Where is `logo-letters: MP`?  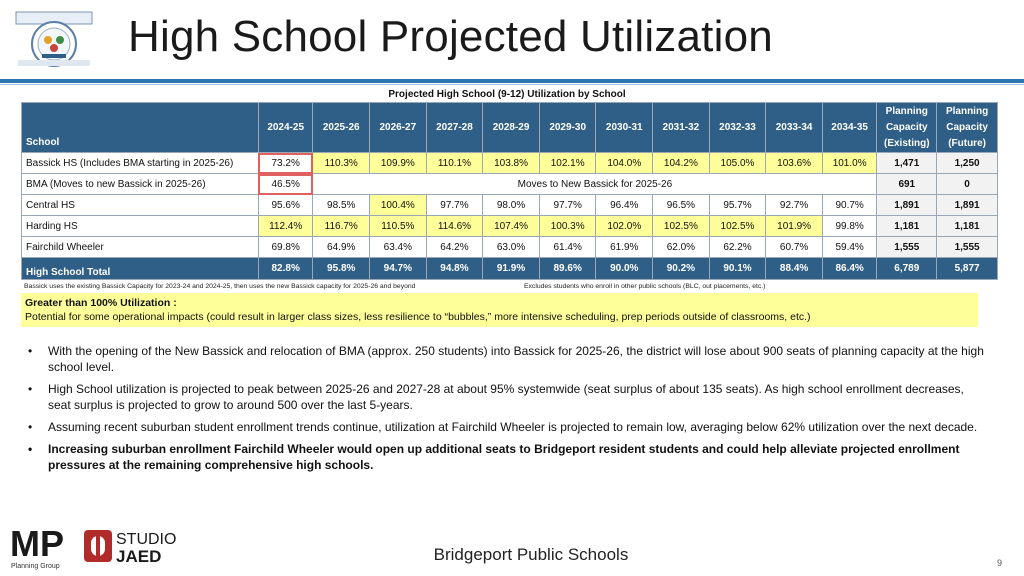 logo-letters: MP is located at coordinates (37, 543).